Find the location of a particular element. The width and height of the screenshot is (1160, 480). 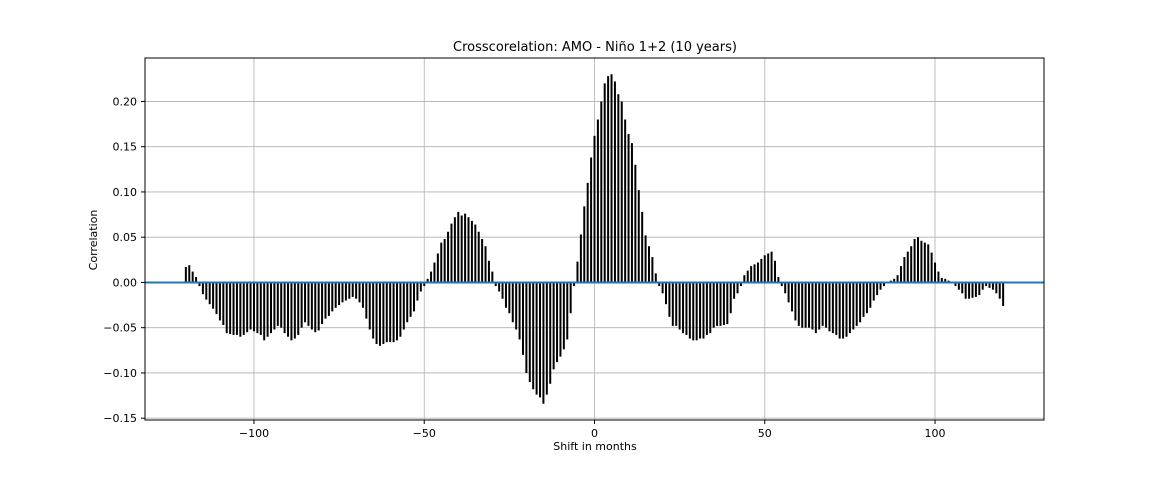

x-axis-ticks: −100 −50 0 50 100 is located at coordinates (592, 430).